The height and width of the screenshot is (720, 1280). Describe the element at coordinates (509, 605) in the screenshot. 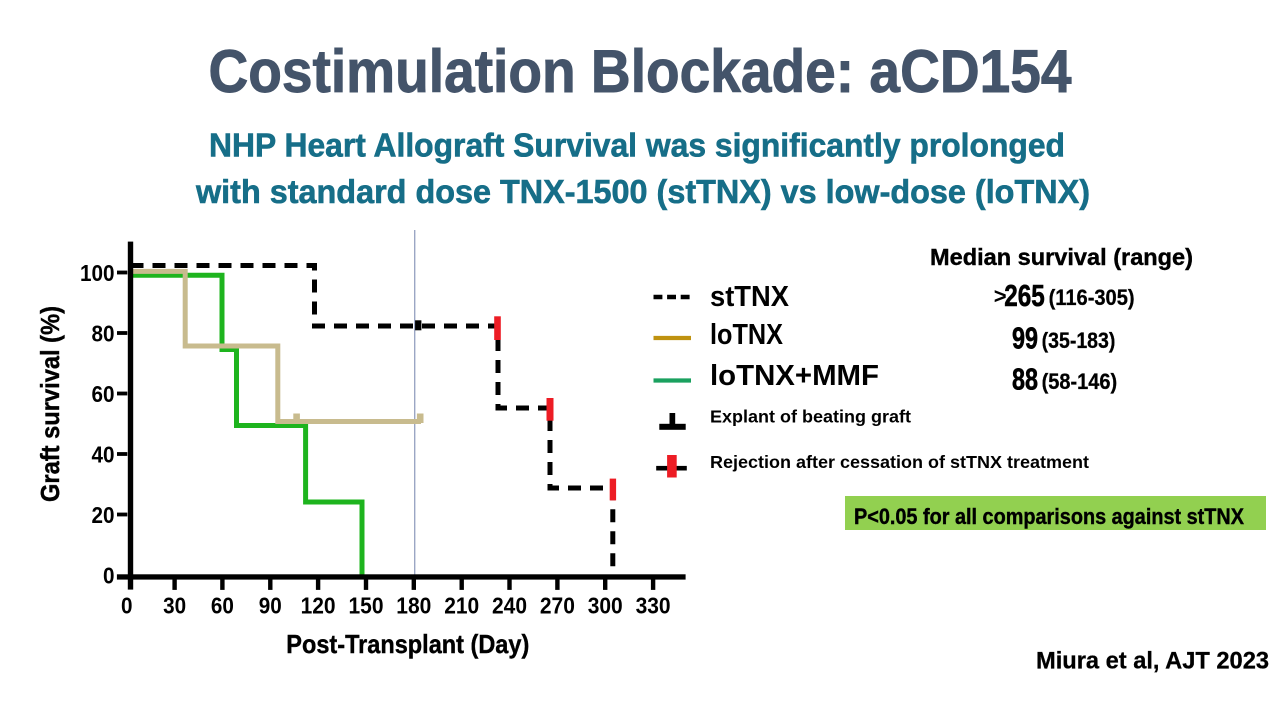

I see `svg-text: 240` at that location.